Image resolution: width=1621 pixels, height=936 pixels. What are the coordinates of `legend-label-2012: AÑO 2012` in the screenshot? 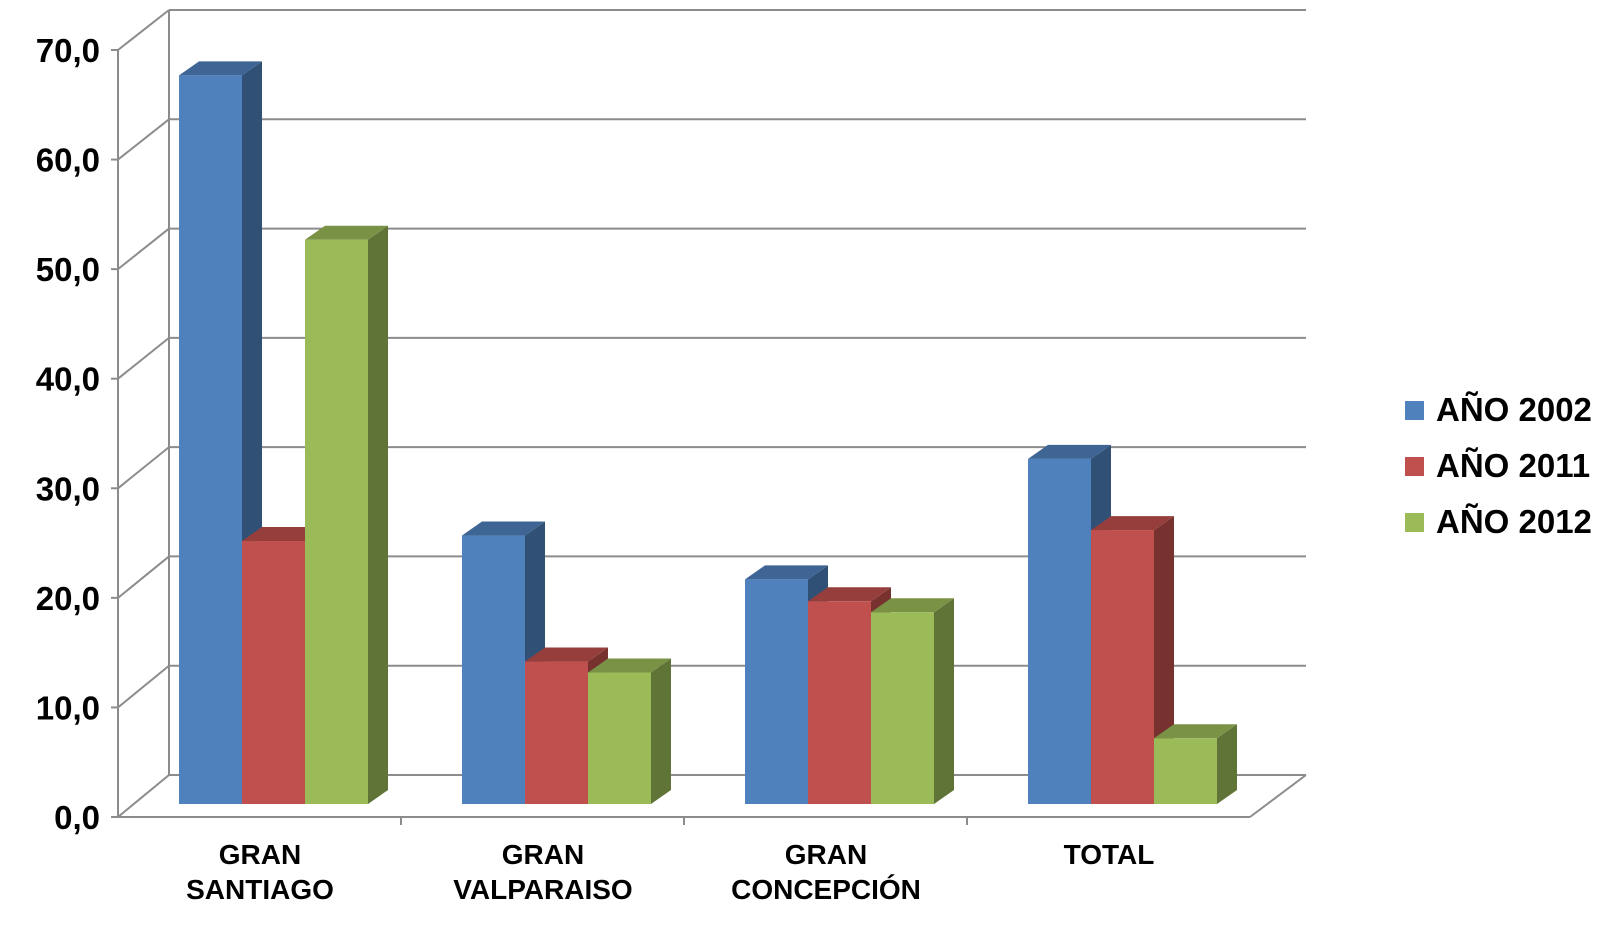 It's located at (1514, 521).